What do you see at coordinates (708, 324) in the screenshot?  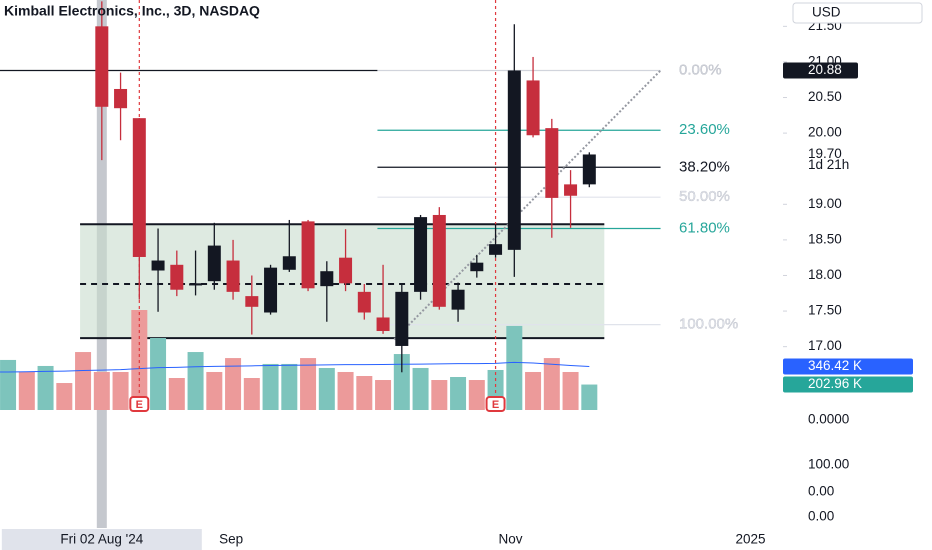 I see `fib-label: 100.00%` at bounding box center [708, 324].